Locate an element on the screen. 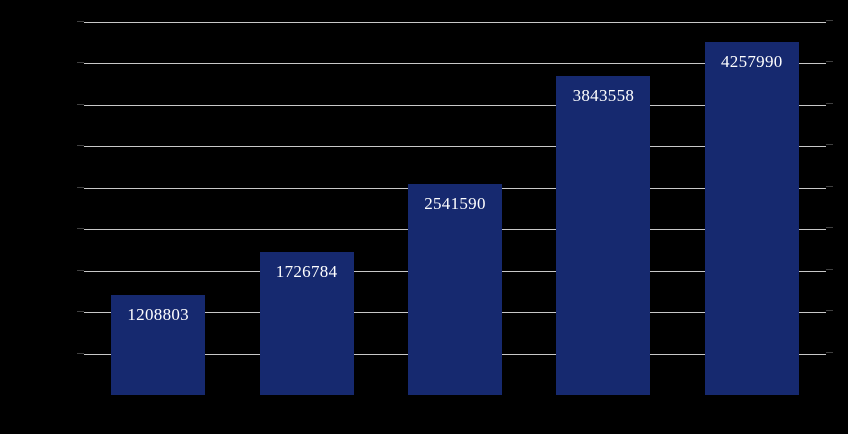  bar-data-label: 3843558 is located at coordinates (603, 96).